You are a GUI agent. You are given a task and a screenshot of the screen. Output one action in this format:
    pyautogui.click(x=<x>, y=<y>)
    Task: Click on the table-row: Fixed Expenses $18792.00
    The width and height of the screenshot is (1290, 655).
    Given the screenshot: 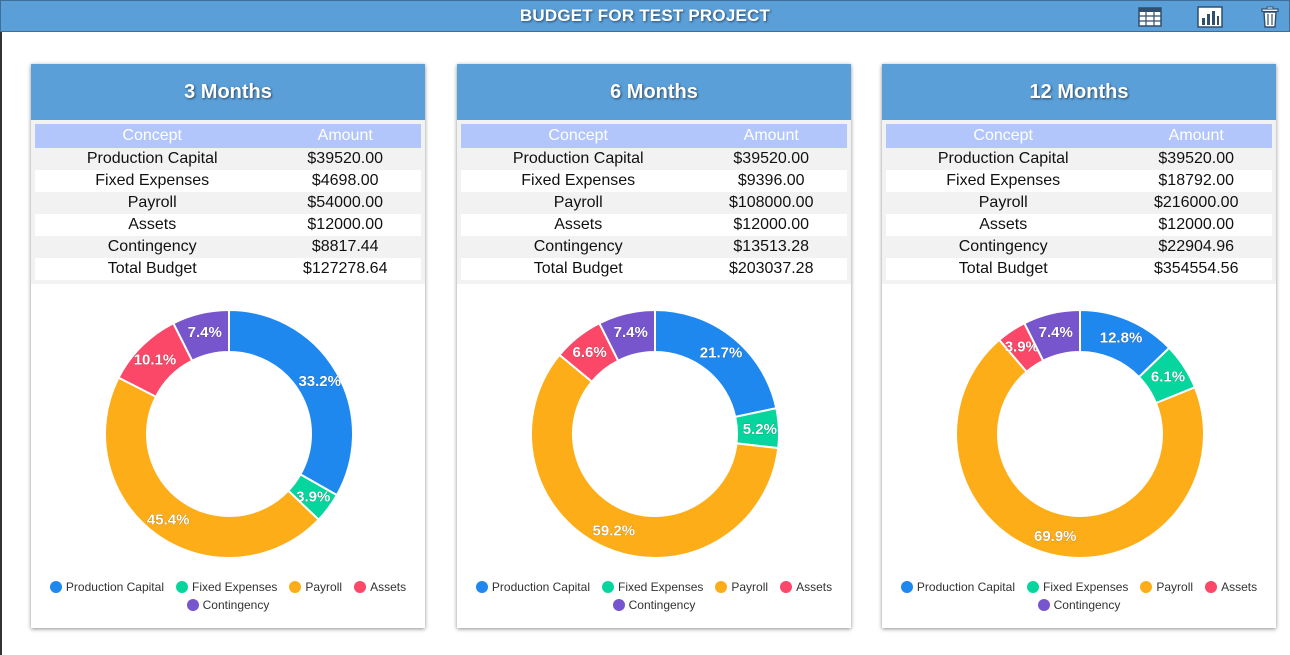 What is the action you would take?
    pyautogui.click(x=1079, y=181)
    